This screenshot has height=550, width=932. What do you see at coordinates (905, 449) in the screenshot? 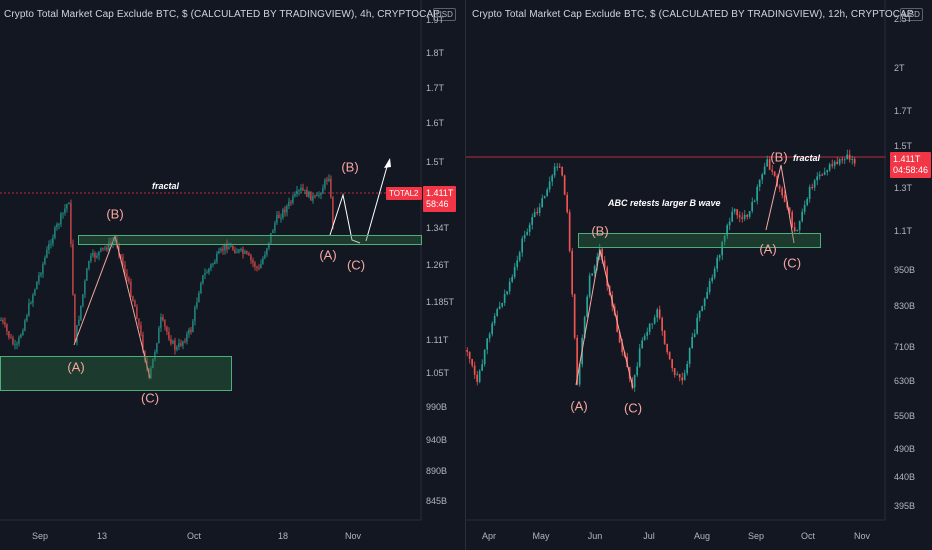
I see `right-y-tick: 490B` at bounding box center [905, 449].